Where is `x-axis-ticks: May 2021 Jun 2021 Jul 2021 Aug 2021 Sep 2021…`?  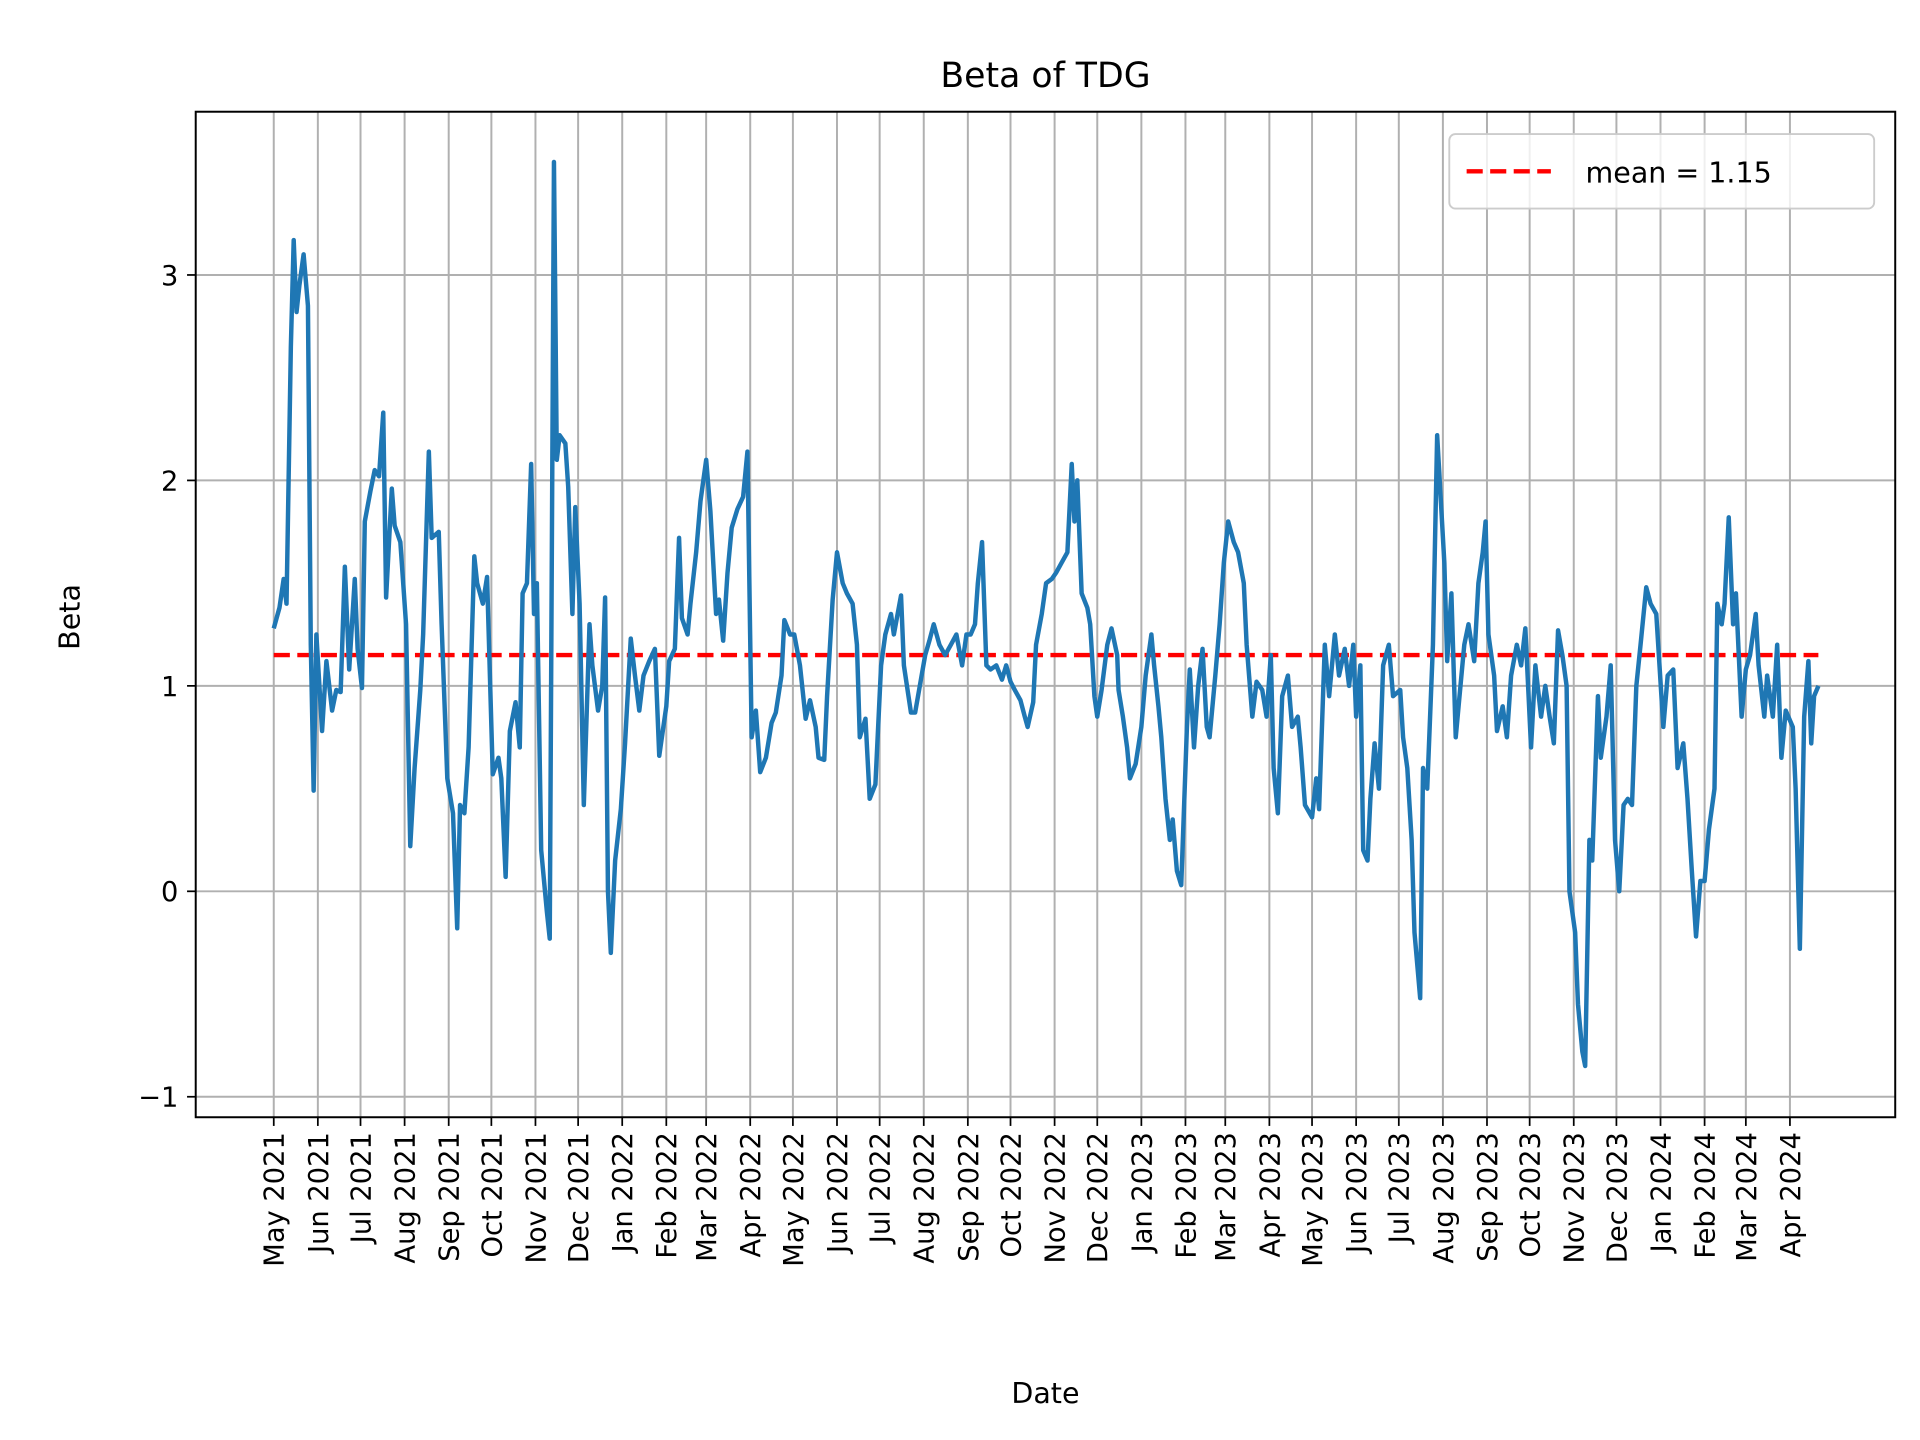
x-axis-ticks: May 2021 Jun 2021 Jul 2021 Aug 2021 Sep 2021… is located at coordinates (1033, 1192).